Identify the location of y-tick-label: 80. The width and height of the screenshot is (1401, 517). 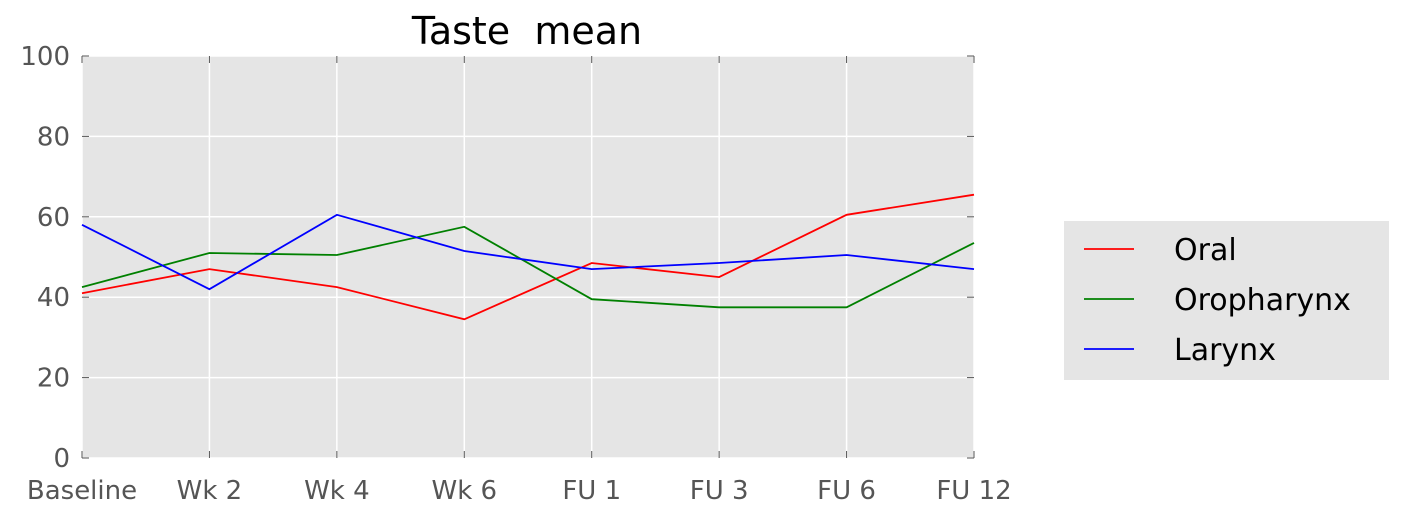
(53, 137).